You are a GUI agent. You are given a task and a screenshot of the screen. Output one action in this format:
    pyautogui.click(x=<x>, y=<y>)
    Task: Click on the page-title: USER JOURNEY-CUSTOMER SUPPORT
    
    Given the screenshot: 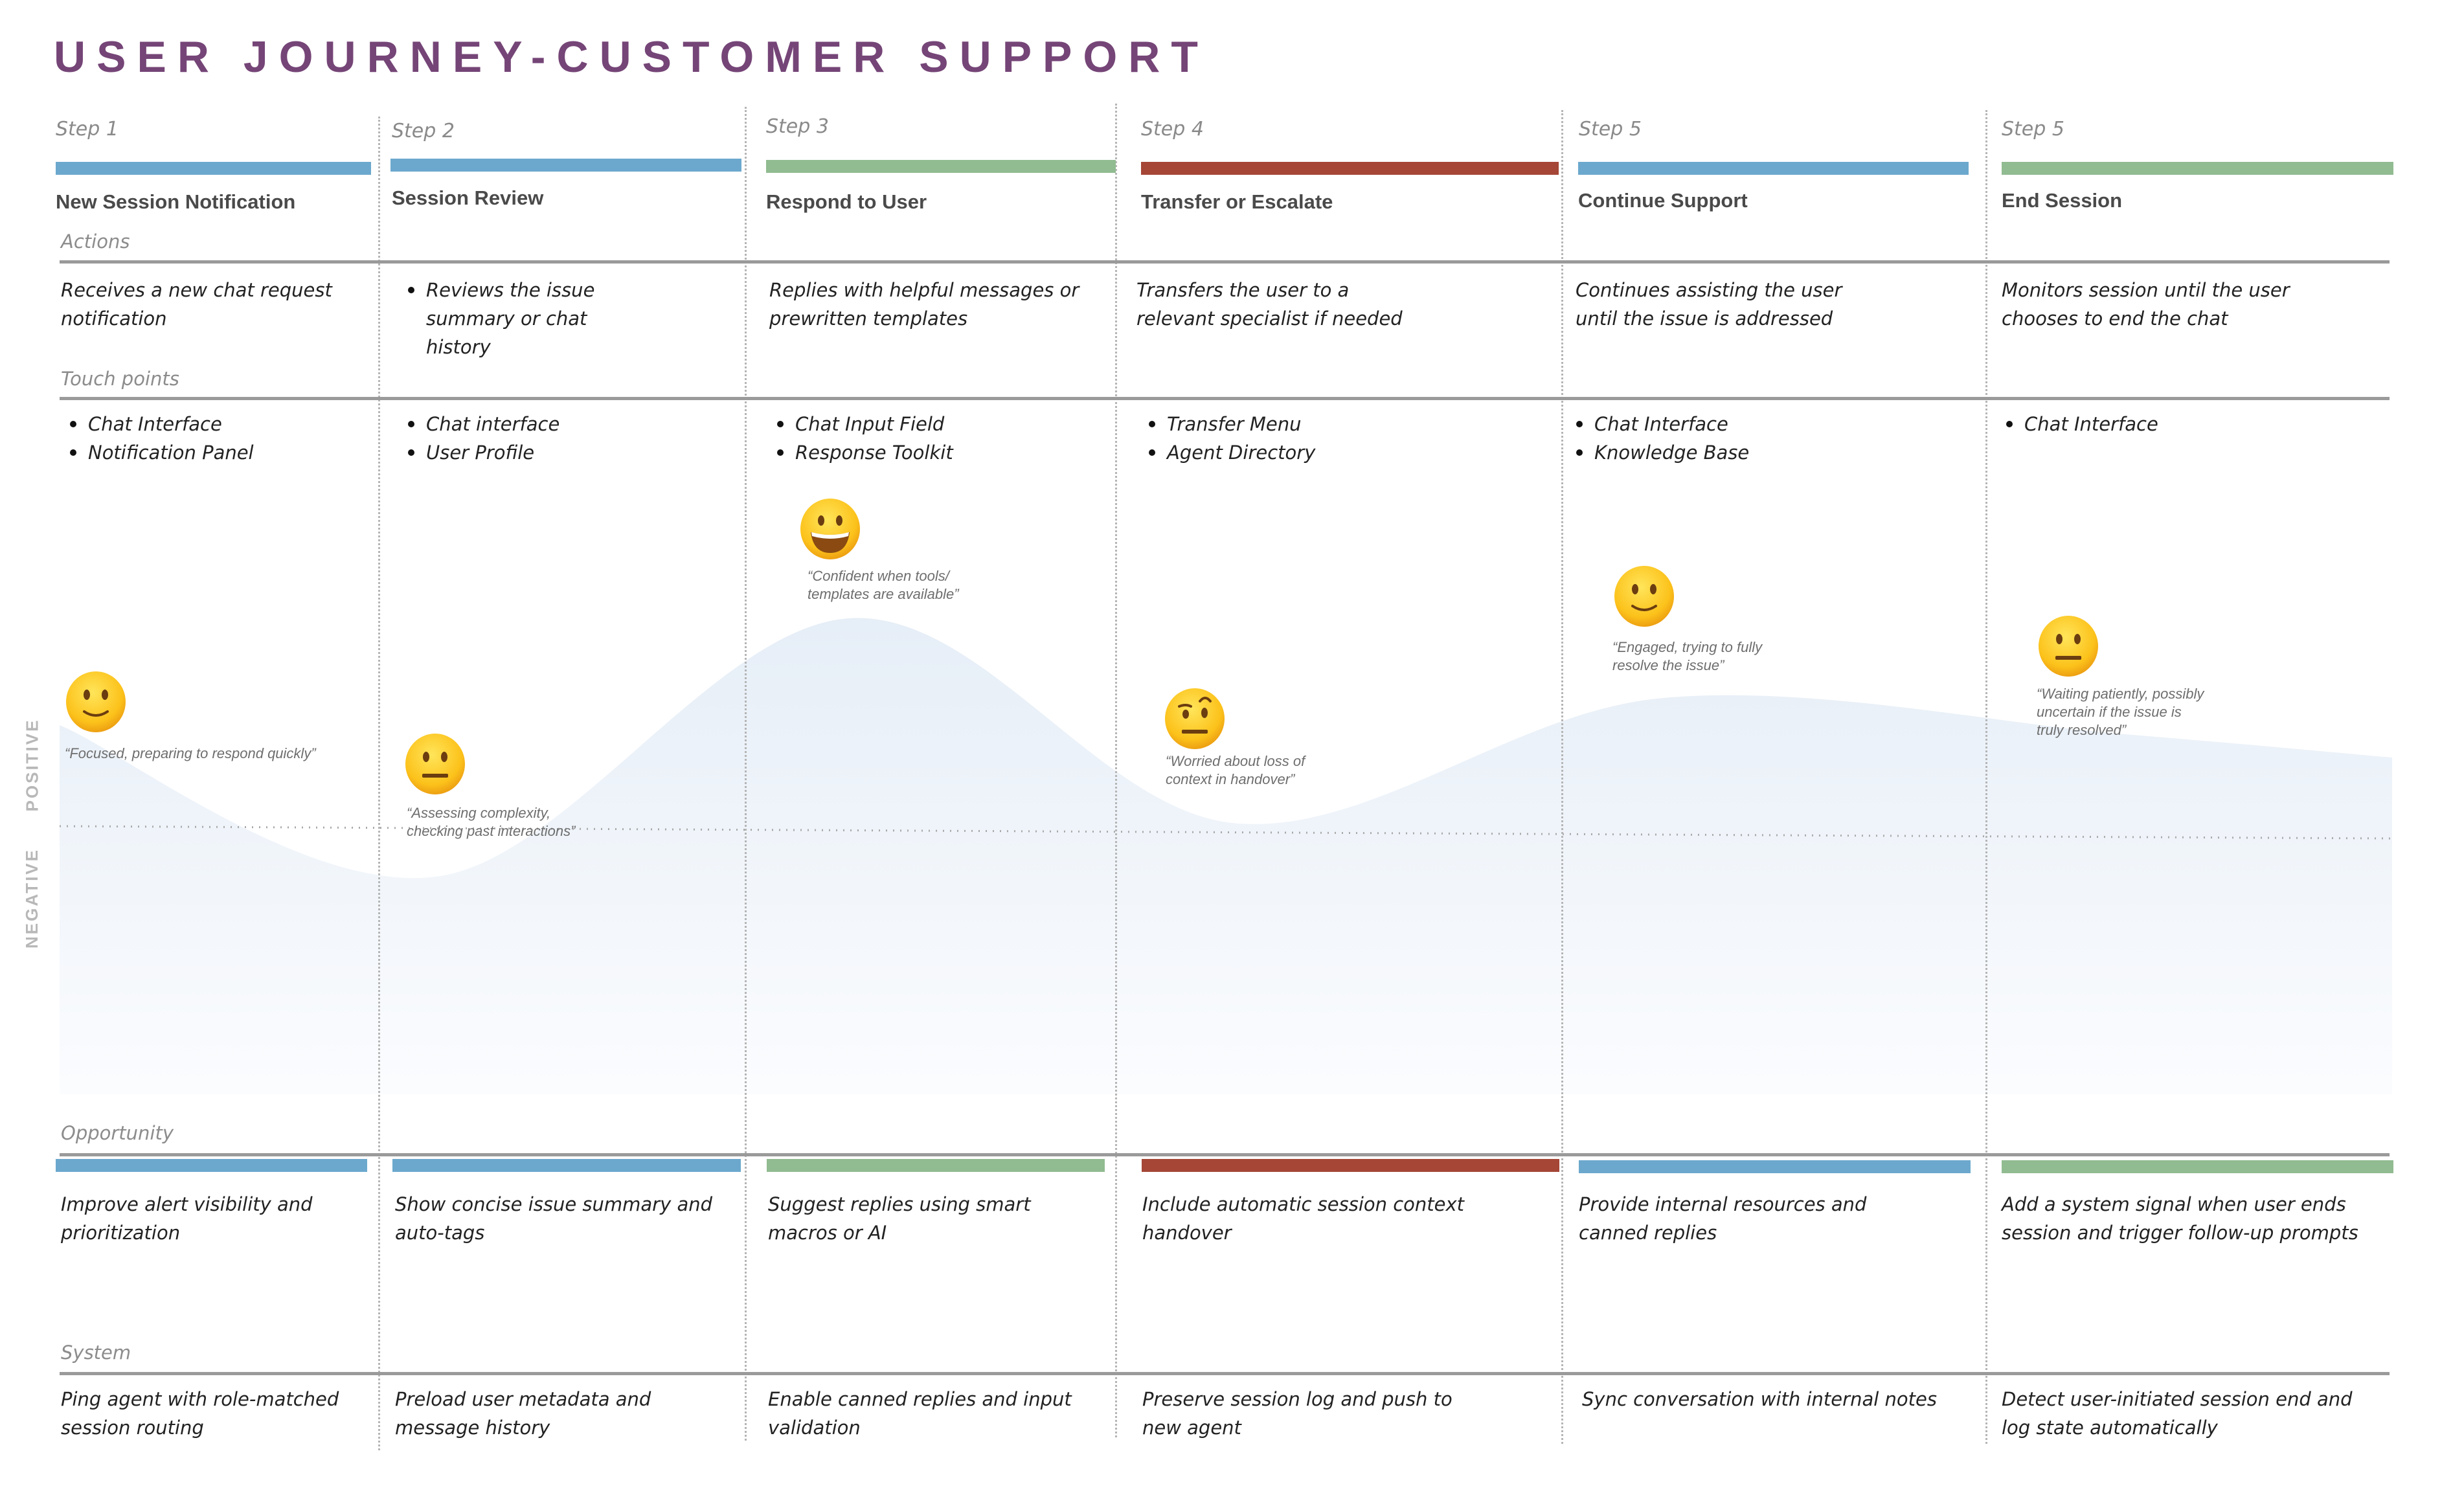 What is the action you would take?
    pyautogui.click(x=631, y=57)
    